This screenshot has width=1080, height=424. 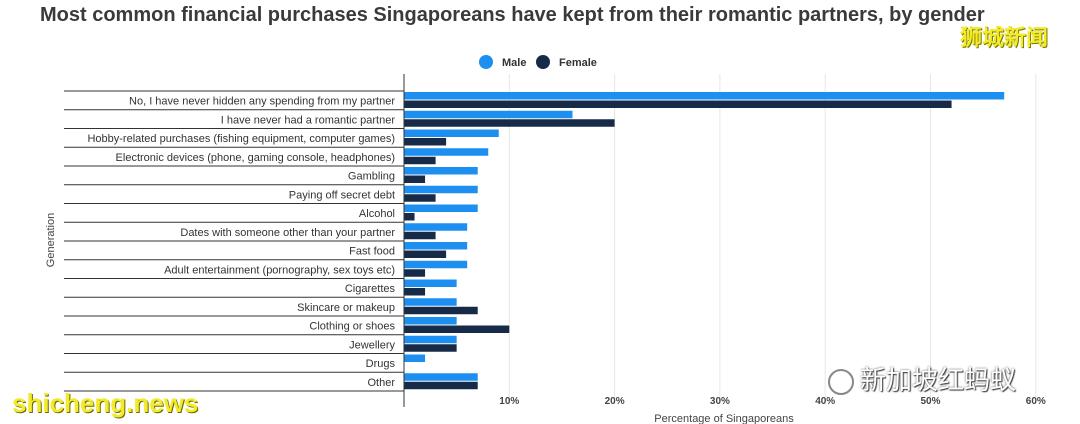 What do you see at coordinates (346, 308) in the screenshot?
I see `category-label: Skincare or makeup` at bounding box center [346, 308].